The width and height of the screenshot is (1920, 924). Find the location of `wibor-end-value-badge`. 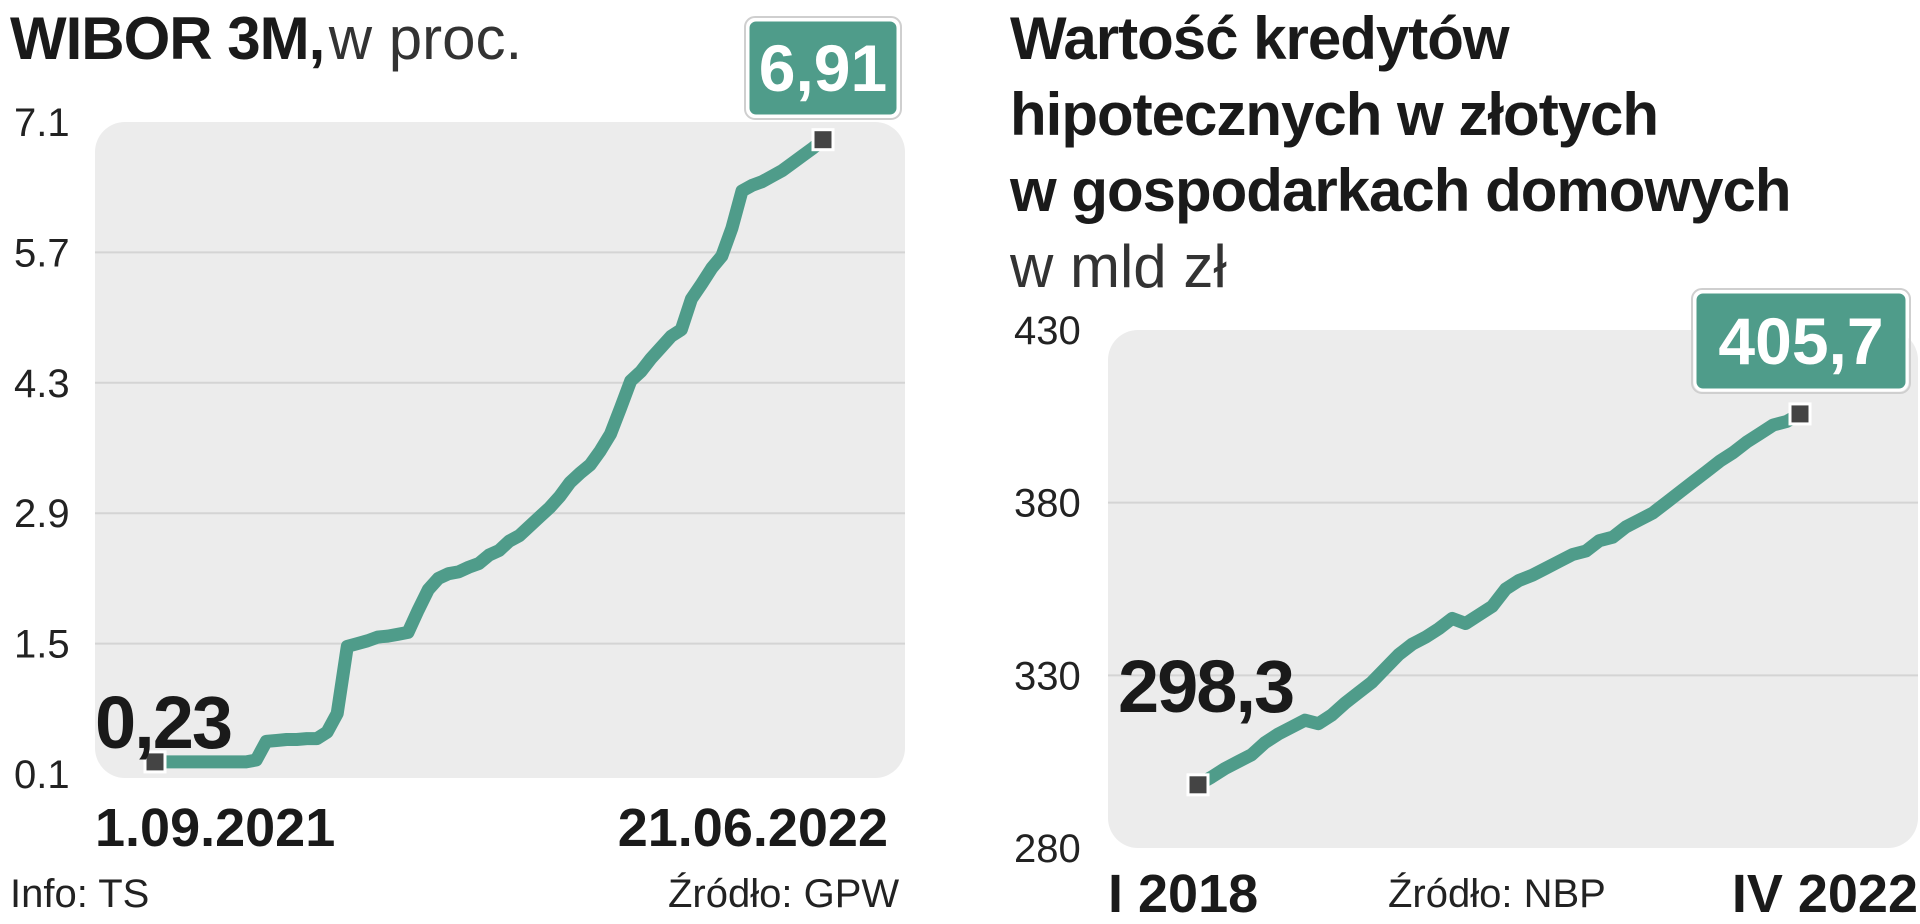

wibor-end-value-badge is located at coordinates (823, 68).